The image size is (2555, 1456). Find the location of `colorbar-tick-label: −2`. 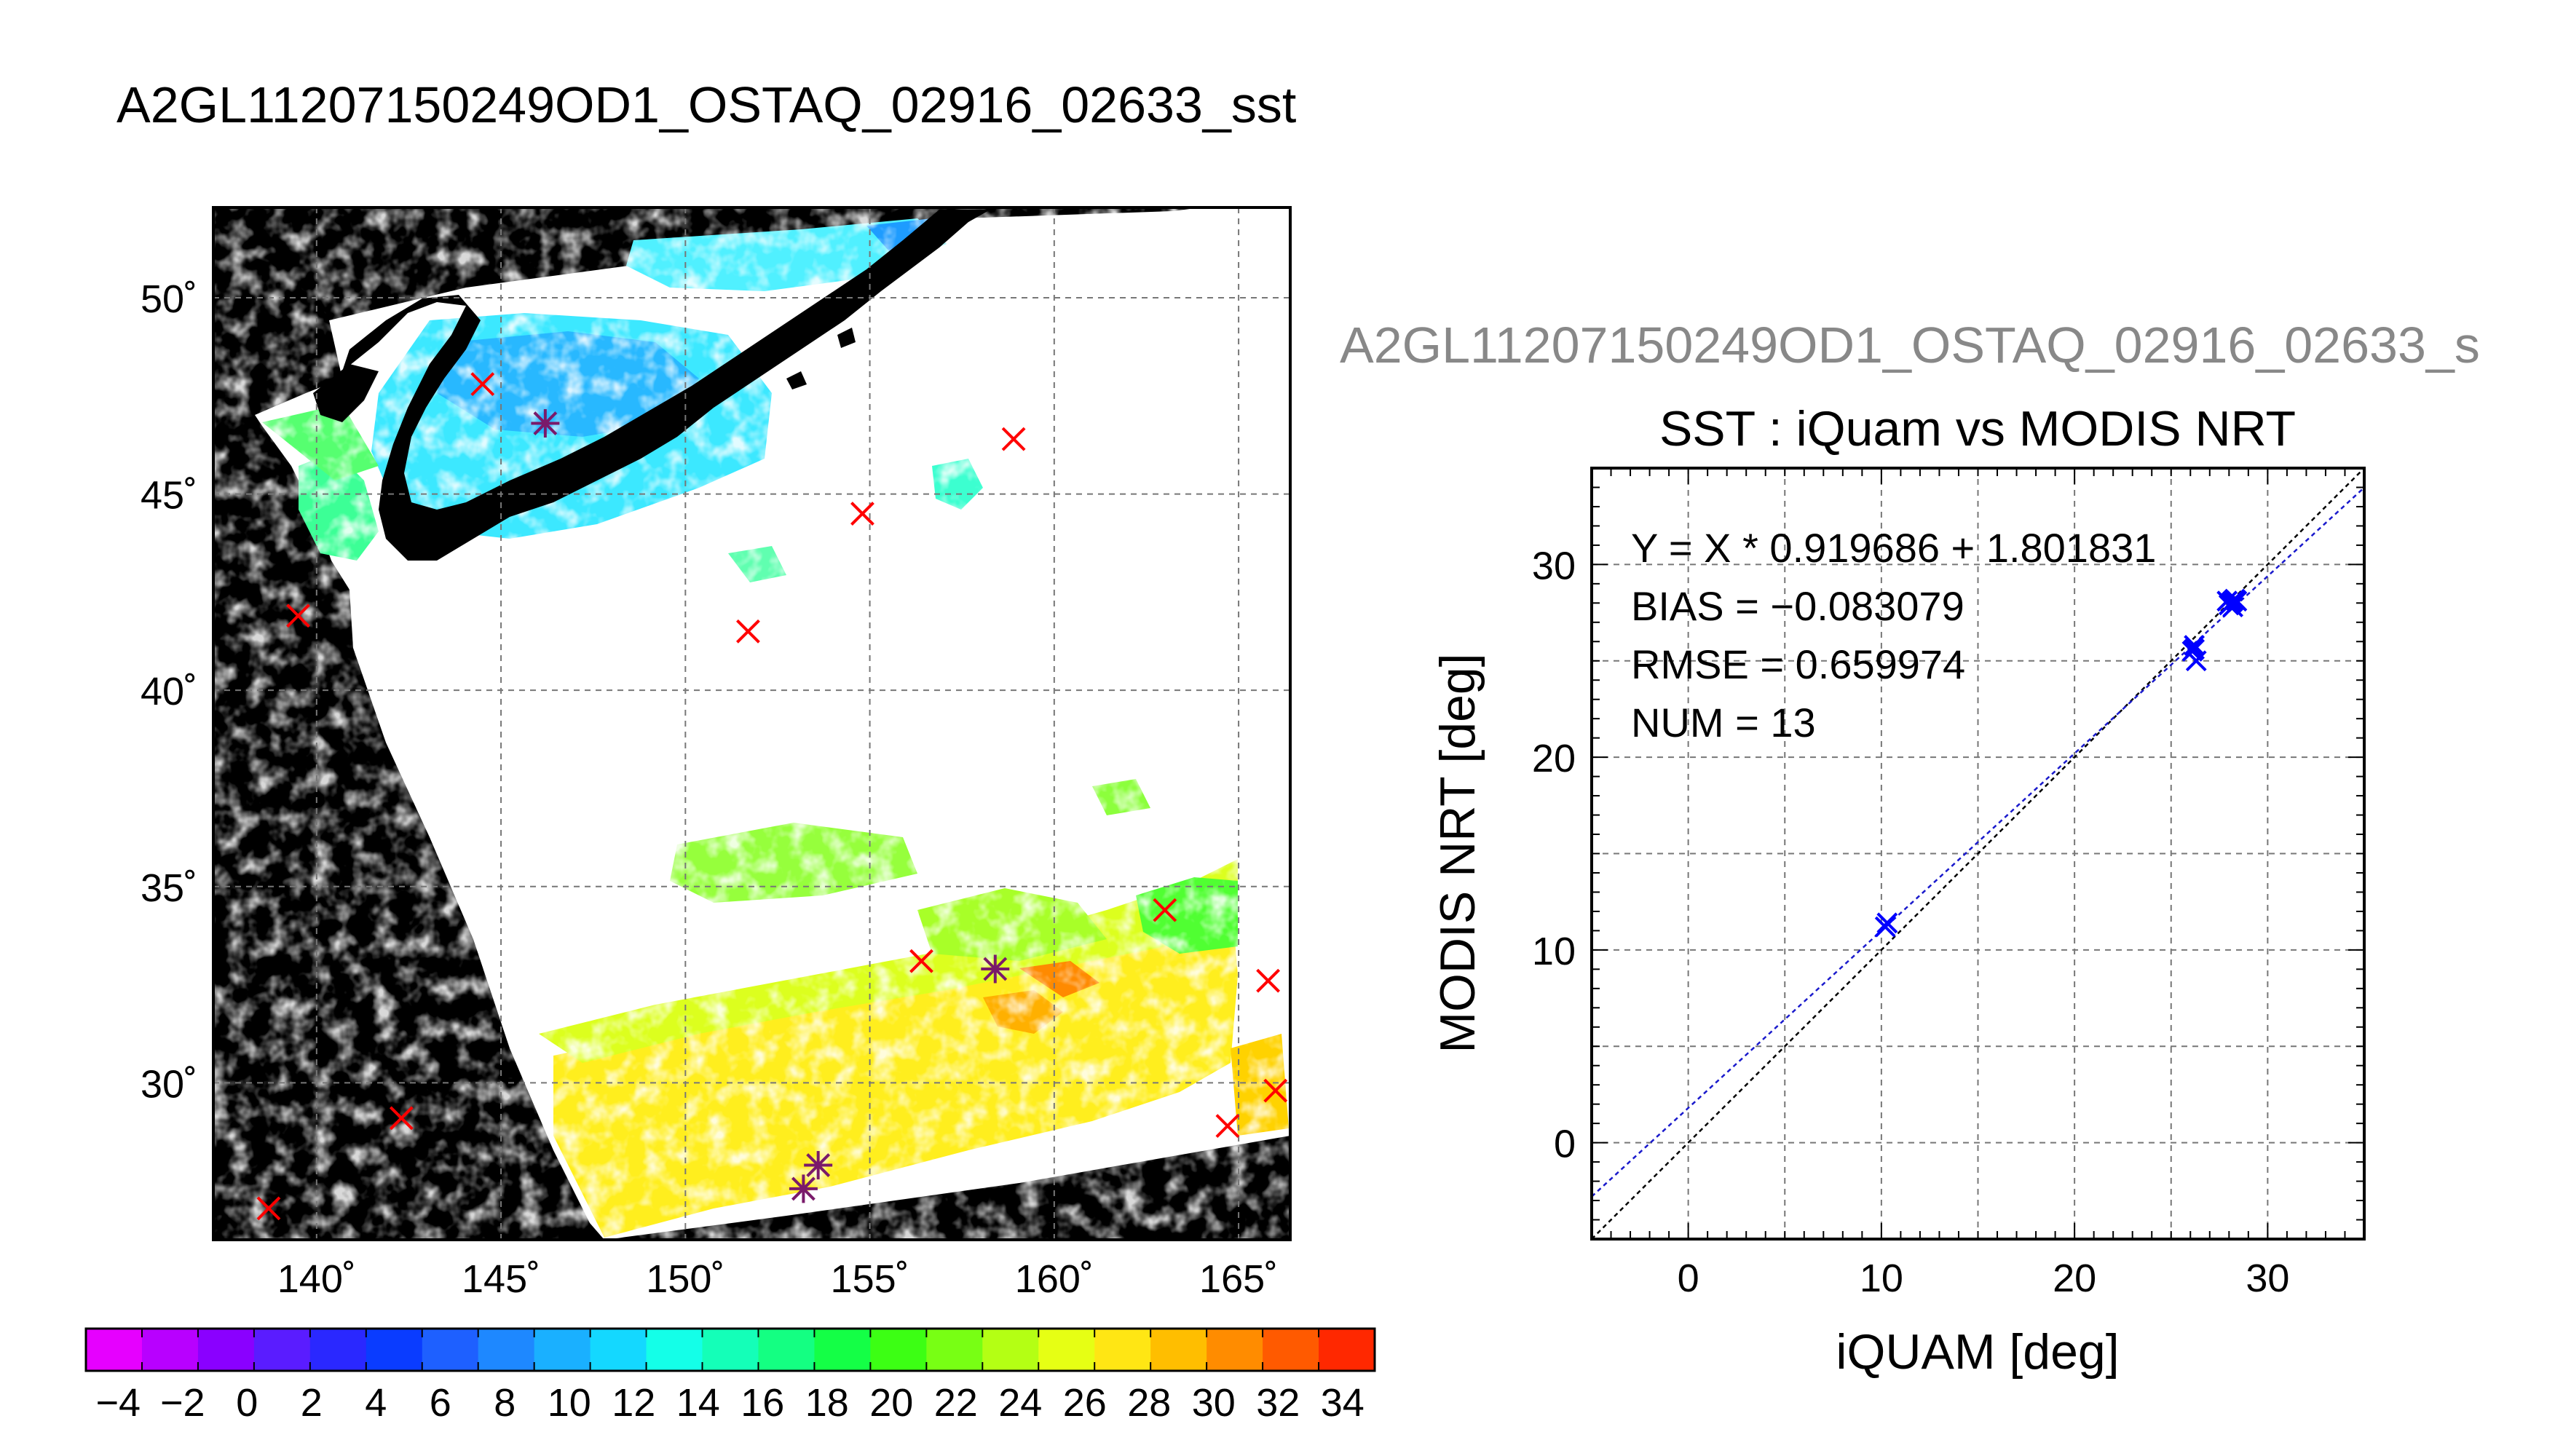

colorbar-tick-label: −2 is located at coordinates (182, 1403).